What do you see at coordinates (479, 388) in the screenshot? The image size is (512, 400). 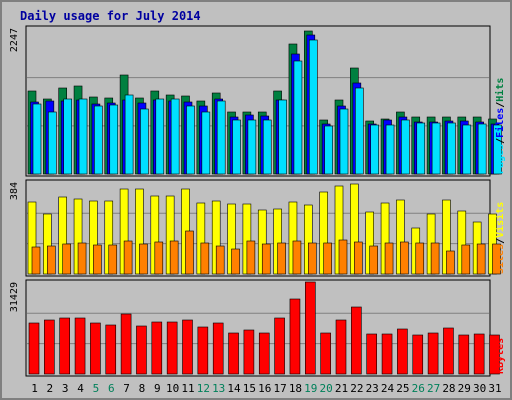 I see `day-label: 30` at bounding box center [479, 388].